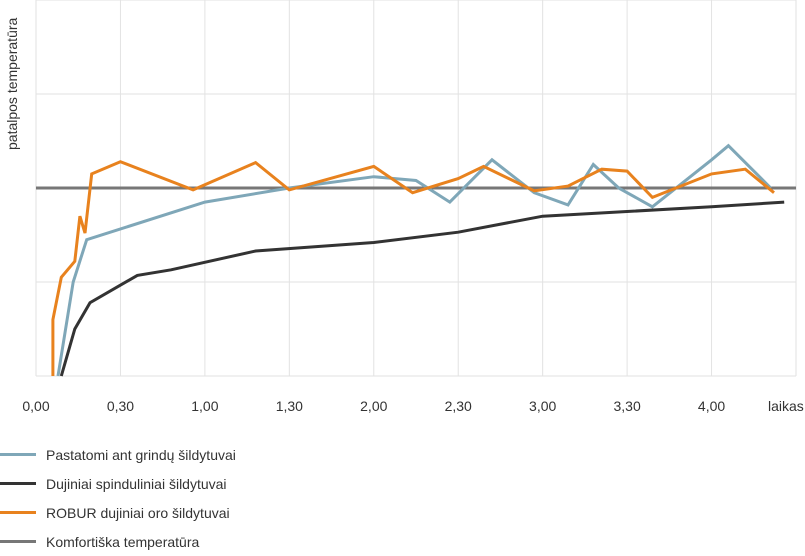  What do you see at coordinates (289, 406) in the screenshot?
I see `x-tick-label: 1,30` at bounding box center [289, 406].